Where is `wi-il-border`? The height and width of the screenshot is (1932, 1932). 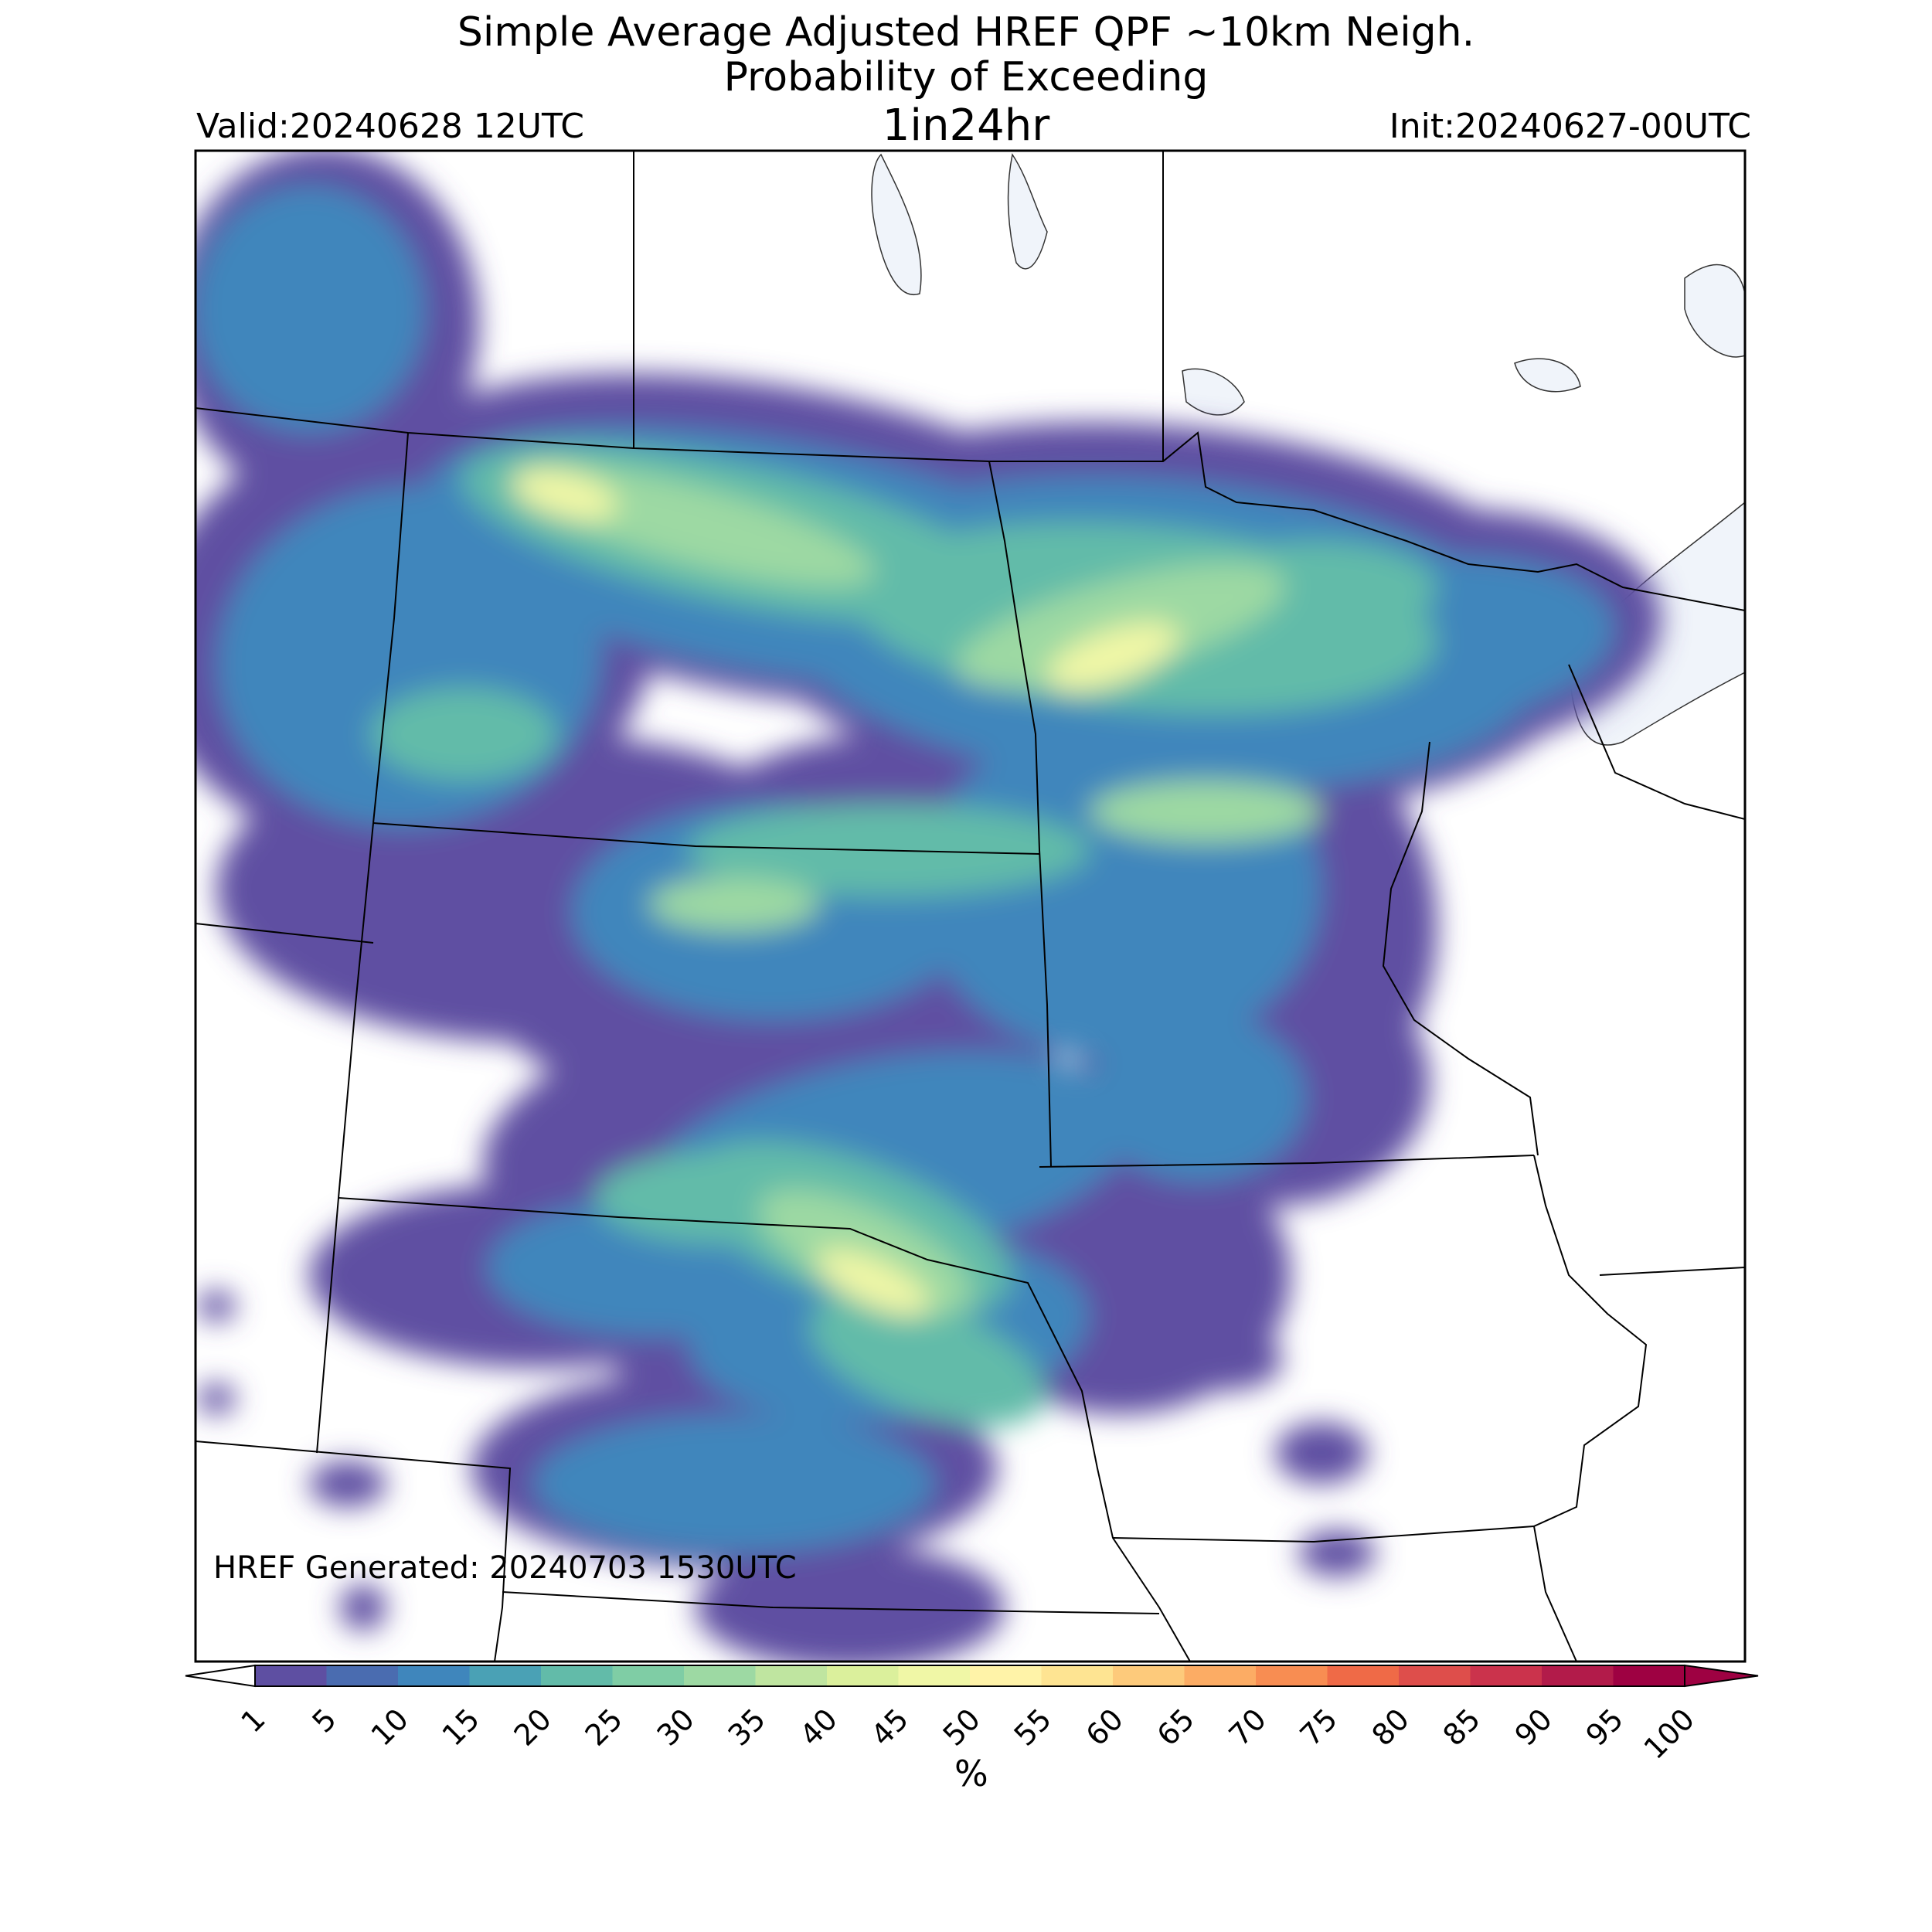
wi-il-border is located at coordinates (1672, 1271).